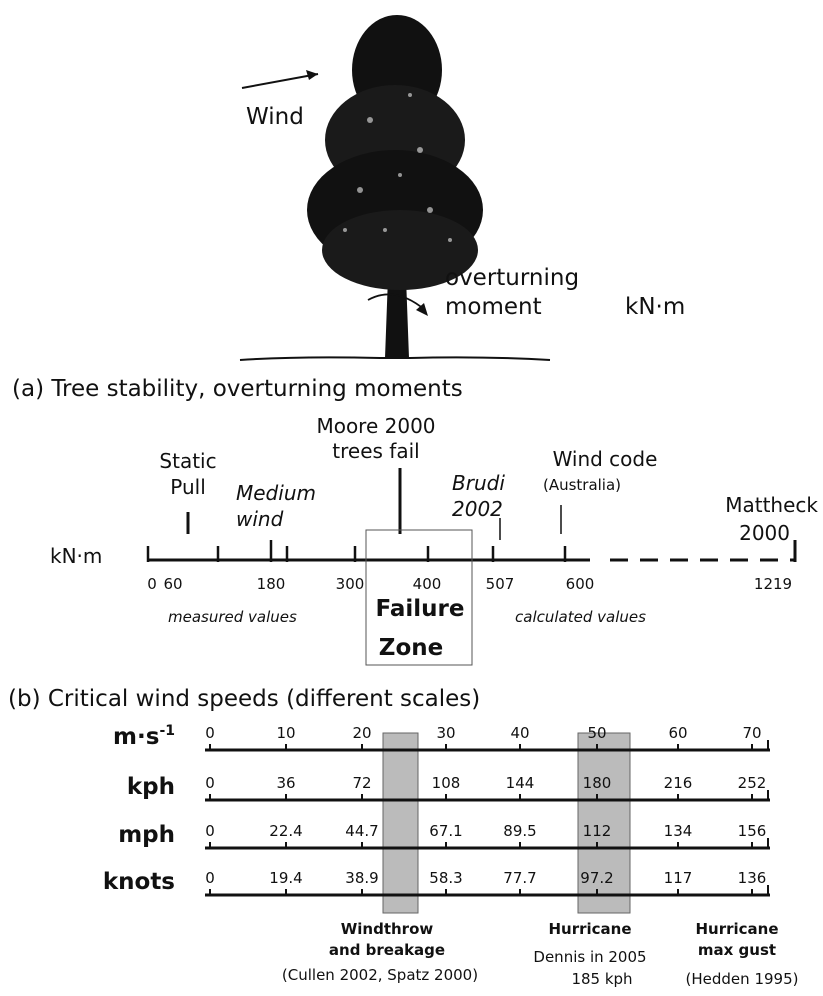  What do you see at coordinates (446, 783) in the screenshot?
I see `scale-label: 108` at bounding box center [446, 783].